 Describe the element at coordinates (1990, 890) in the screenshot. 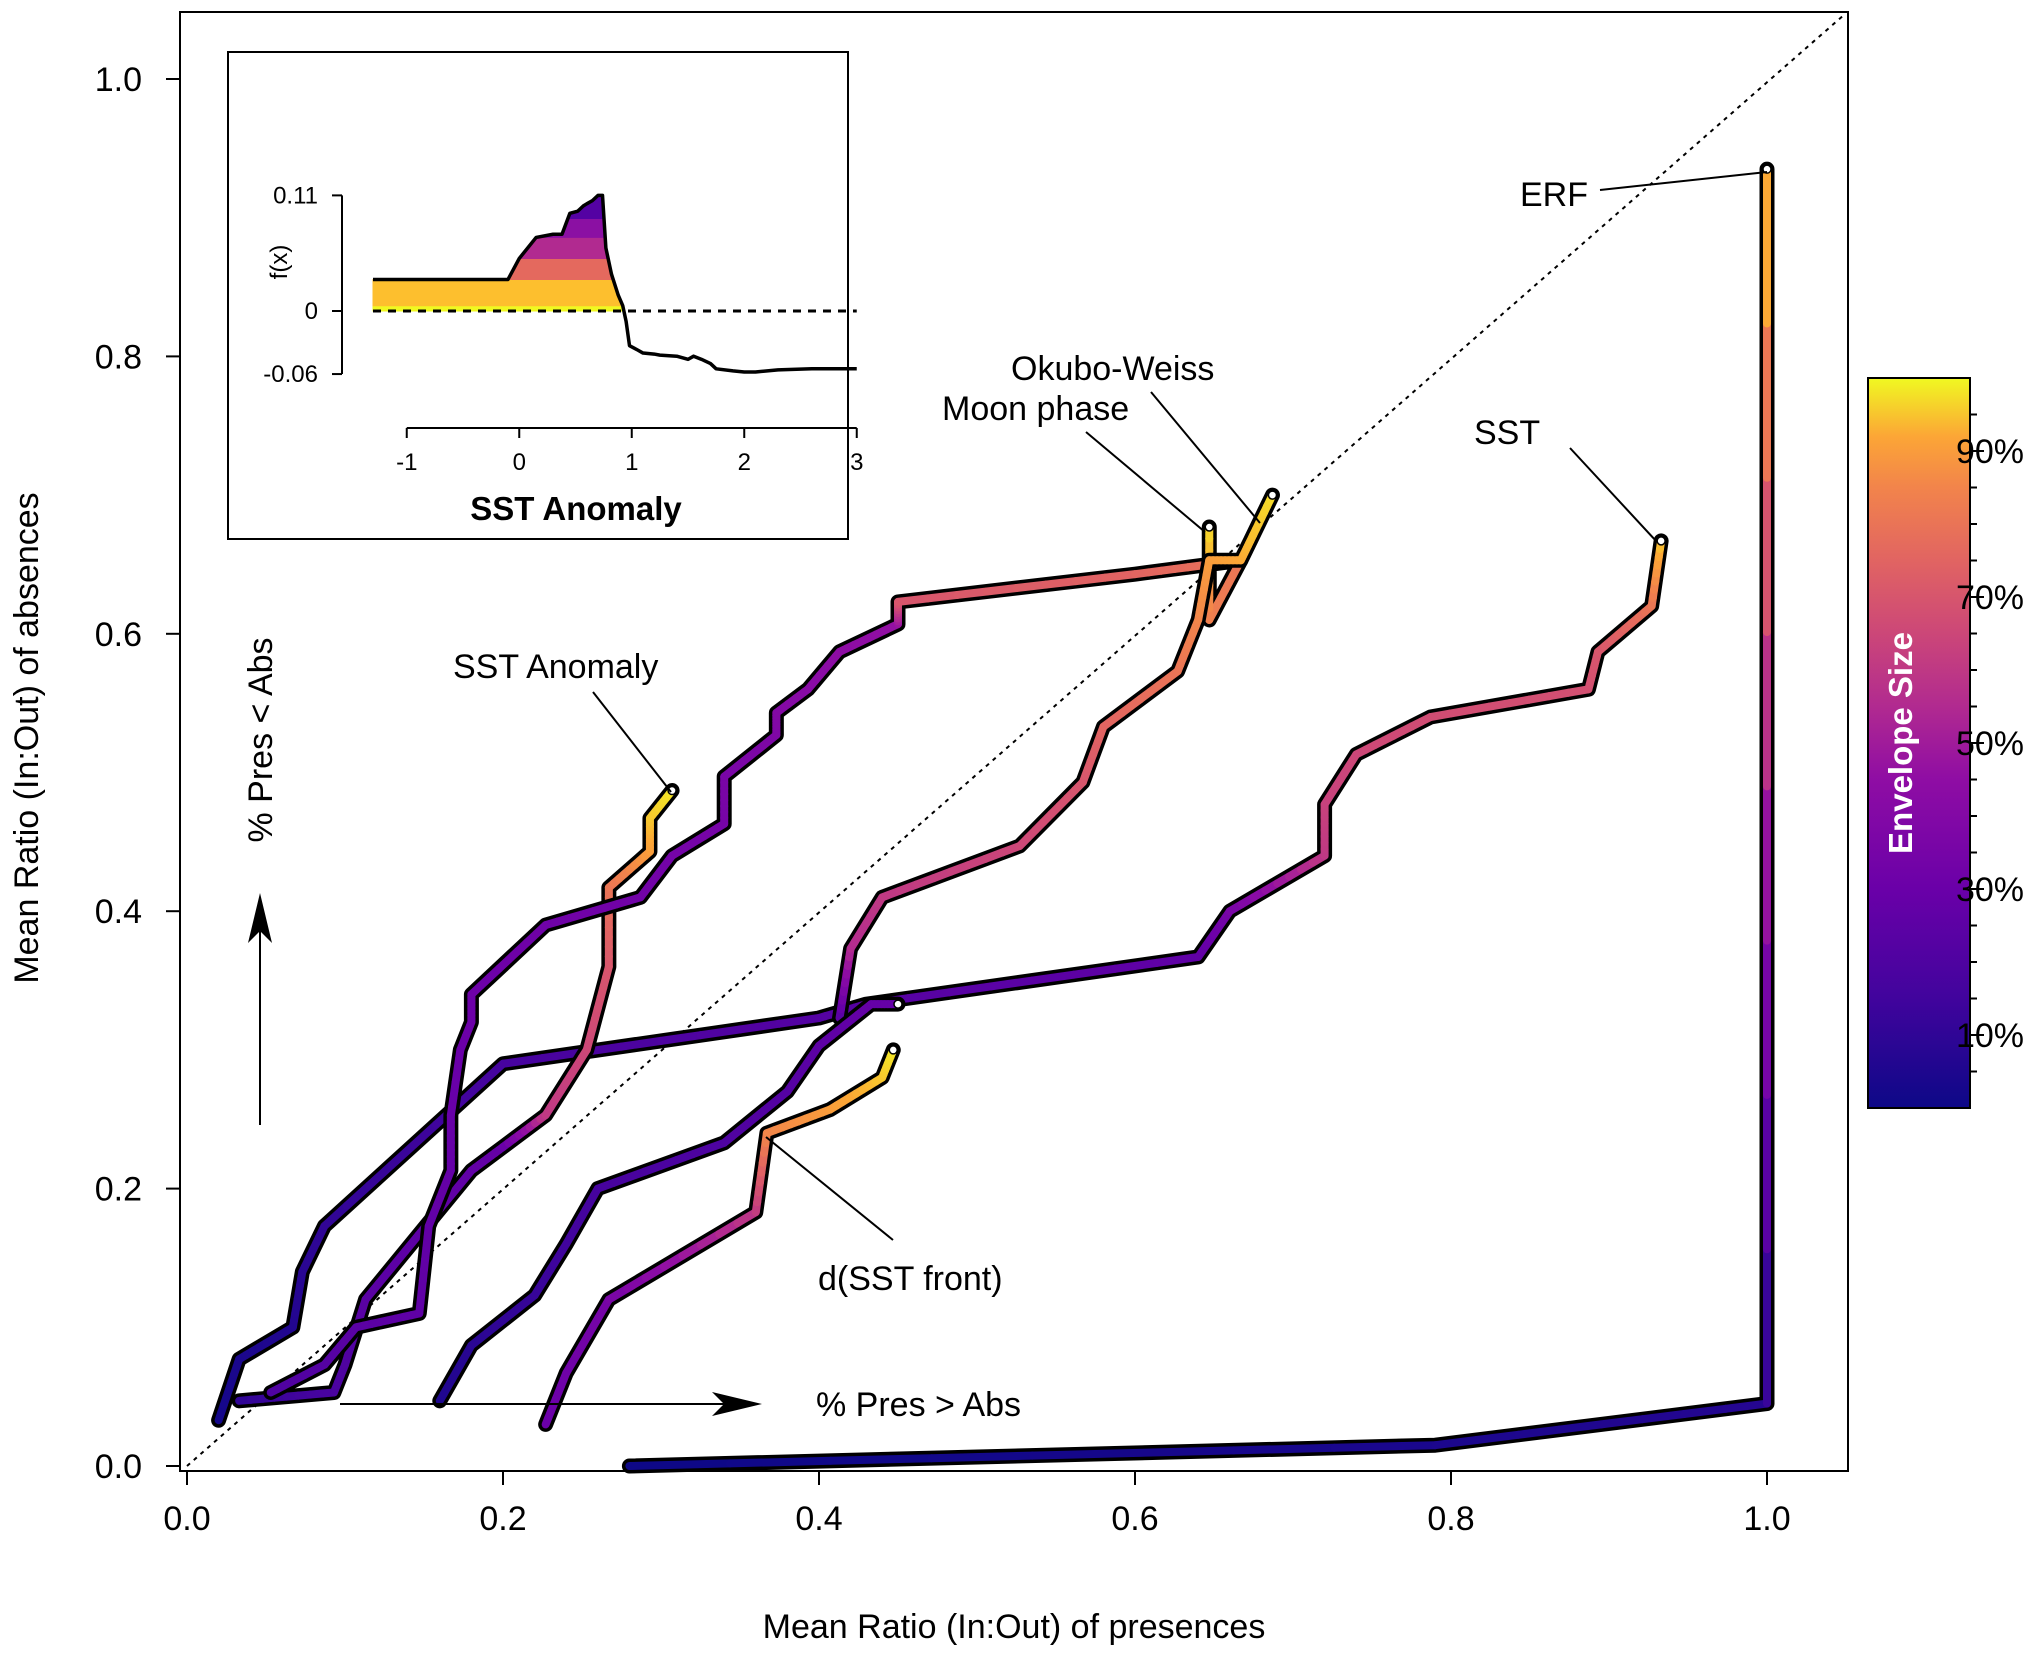

I see `colorbar-tick-label: 30%` at that location.